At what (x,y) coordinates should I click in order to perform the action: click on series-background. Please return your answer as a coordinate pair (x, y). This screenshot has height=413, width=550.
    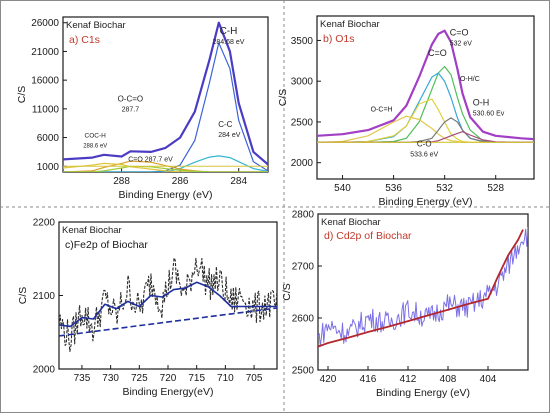
    Looking at the image, I should click on (168, 322).